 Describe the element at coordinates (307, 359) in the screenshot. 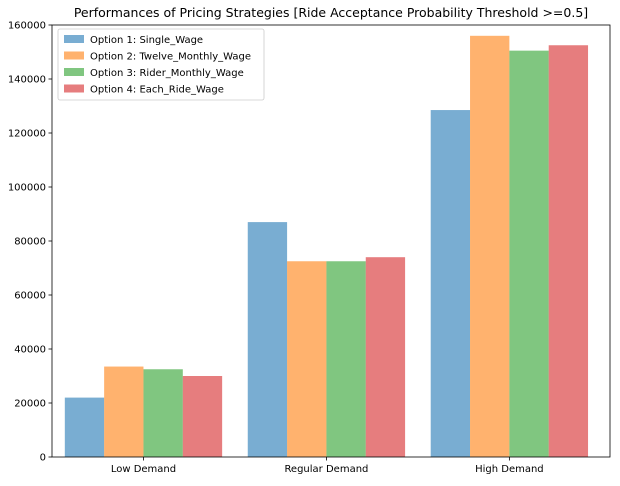

I see `bar-2-regular-demand` at that location.